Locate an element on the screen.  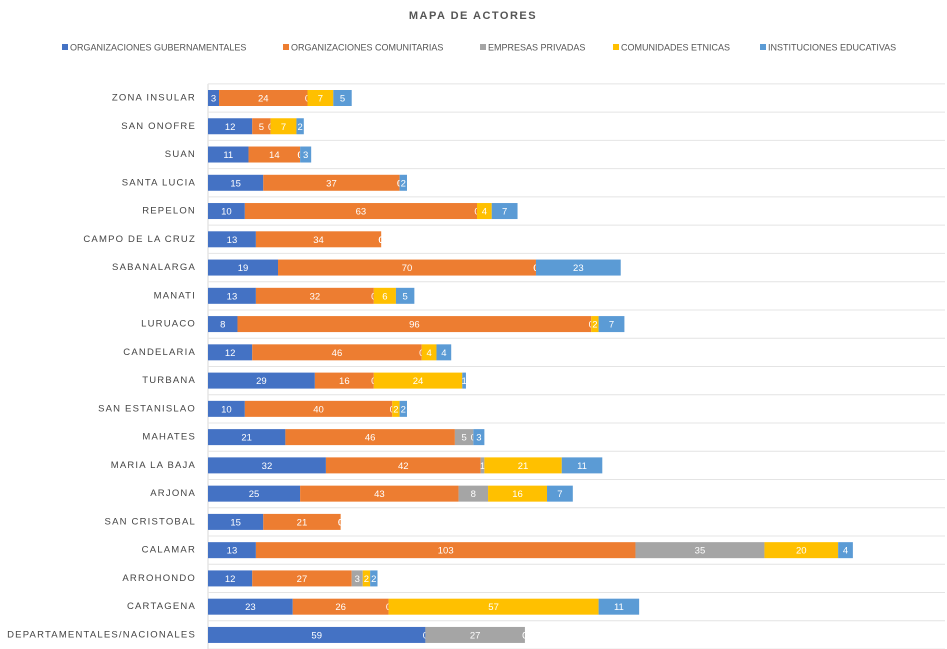
legend-label: INSTITUCIONES EDUCATIVAS is located at coordinates (832, 47).